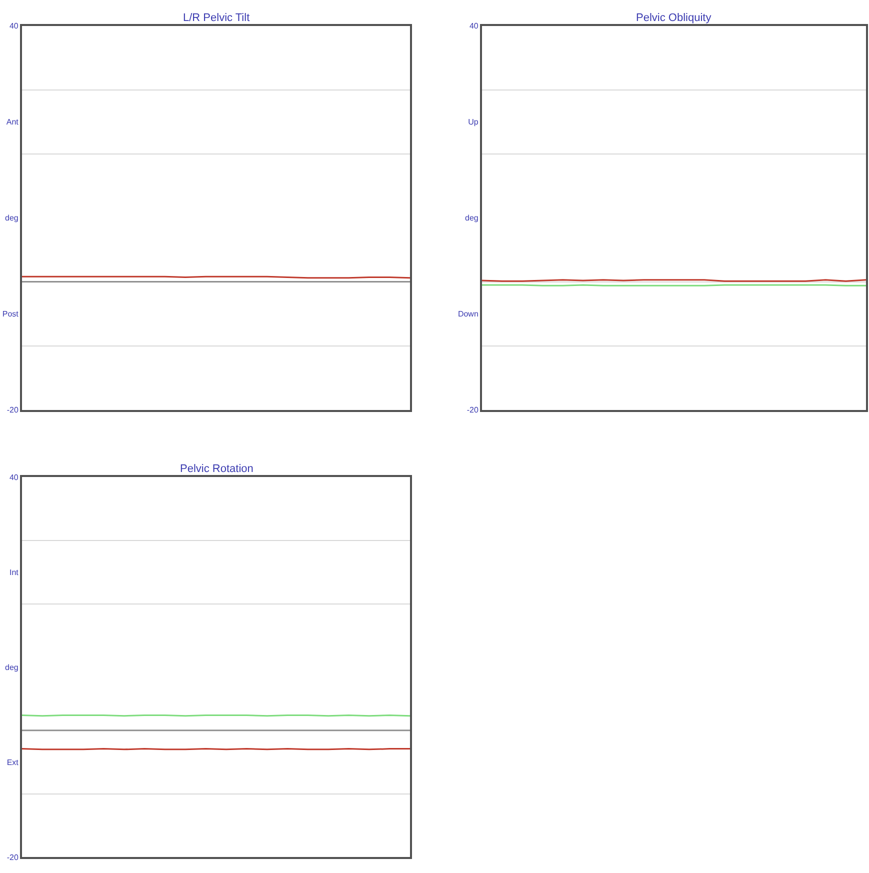 The height and width of the screenshot is (873, 869). Describe the element at coordinates (13, 122) in the screenshot. I see `y-tick-label: Ant` at that location.